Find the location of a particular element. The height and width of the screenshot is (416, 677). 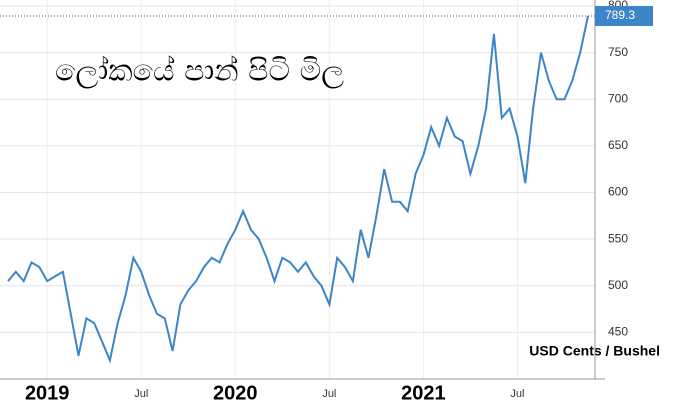

y-tick-label: 600 is located at coordinates (618, 192).